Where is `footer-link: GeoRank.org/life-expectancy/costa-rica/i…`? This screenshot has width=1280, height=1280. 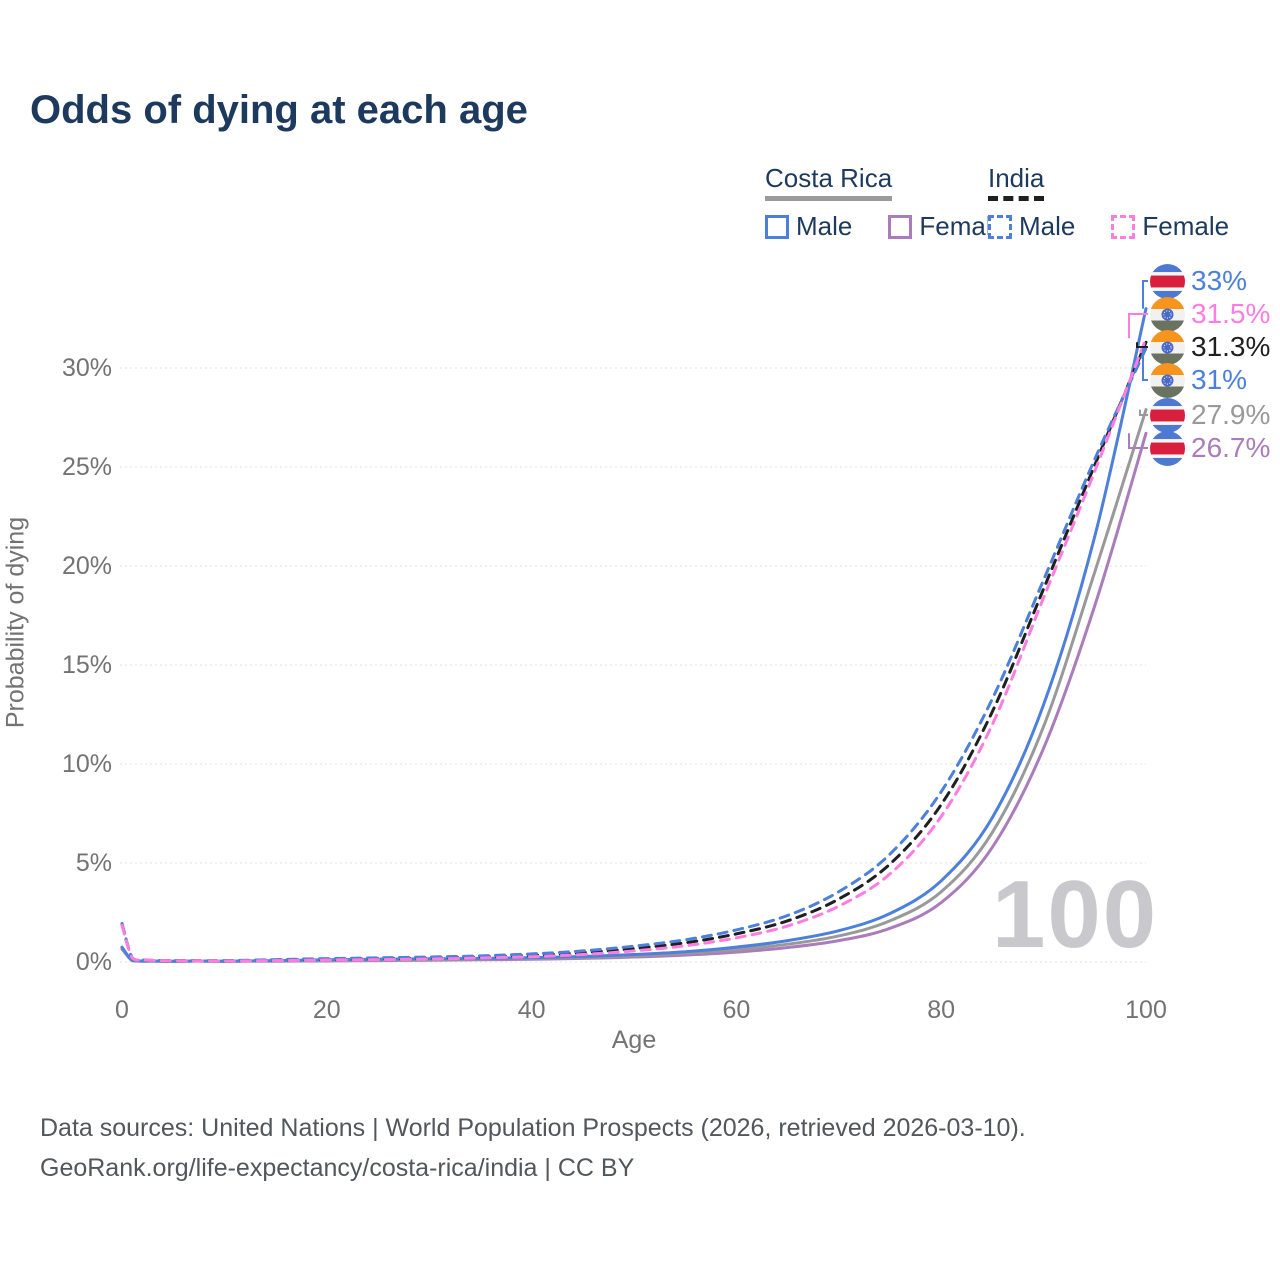 footer-link: GeoRank.org/life-expectancy/costa-rica/i… is located at coordinates (337, 1168).